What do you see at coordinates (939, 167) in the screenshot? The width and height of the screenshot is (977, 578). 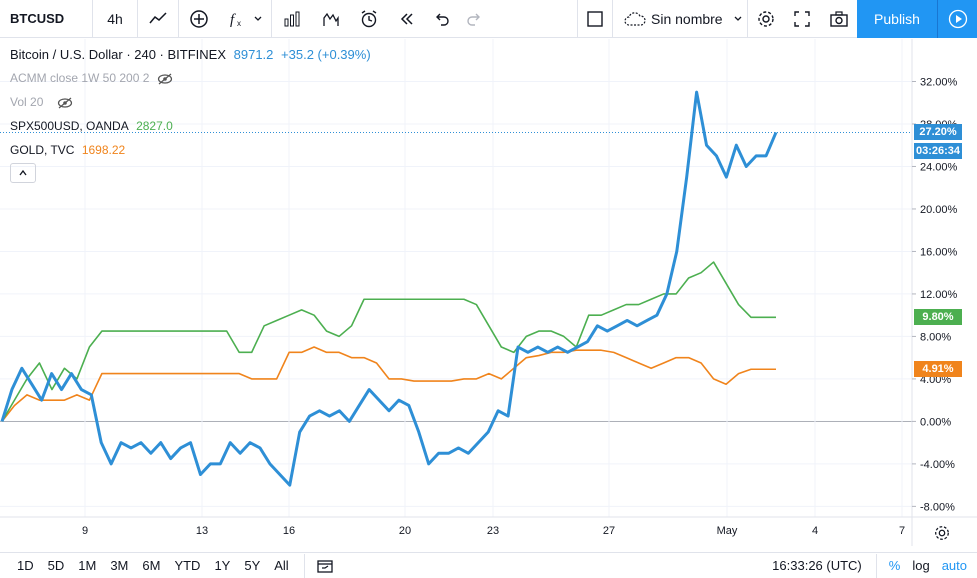 I see `y-tick-label: 24.00%` at bounding box center [939, 167].